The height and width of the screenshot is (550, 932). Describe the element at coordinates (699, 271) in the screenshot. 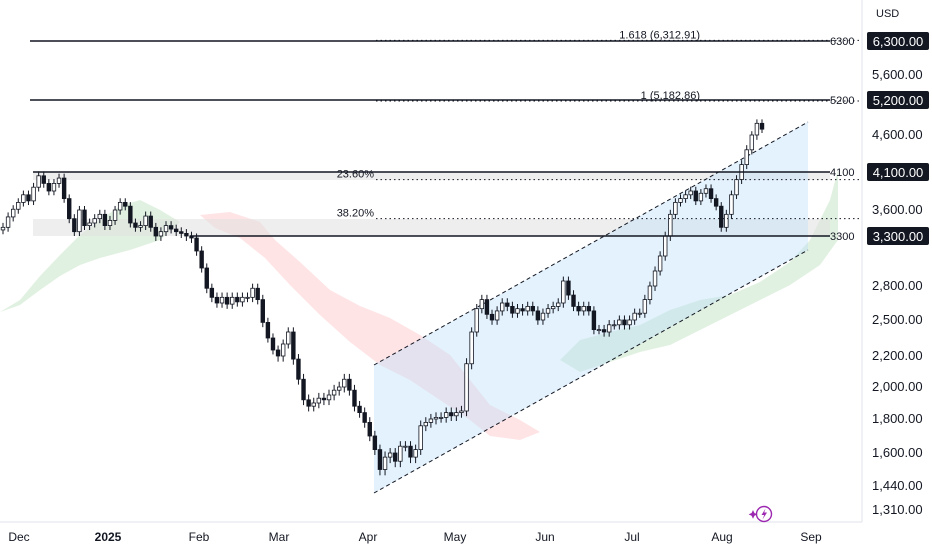

I see `bullish-cloud-right` at that location.